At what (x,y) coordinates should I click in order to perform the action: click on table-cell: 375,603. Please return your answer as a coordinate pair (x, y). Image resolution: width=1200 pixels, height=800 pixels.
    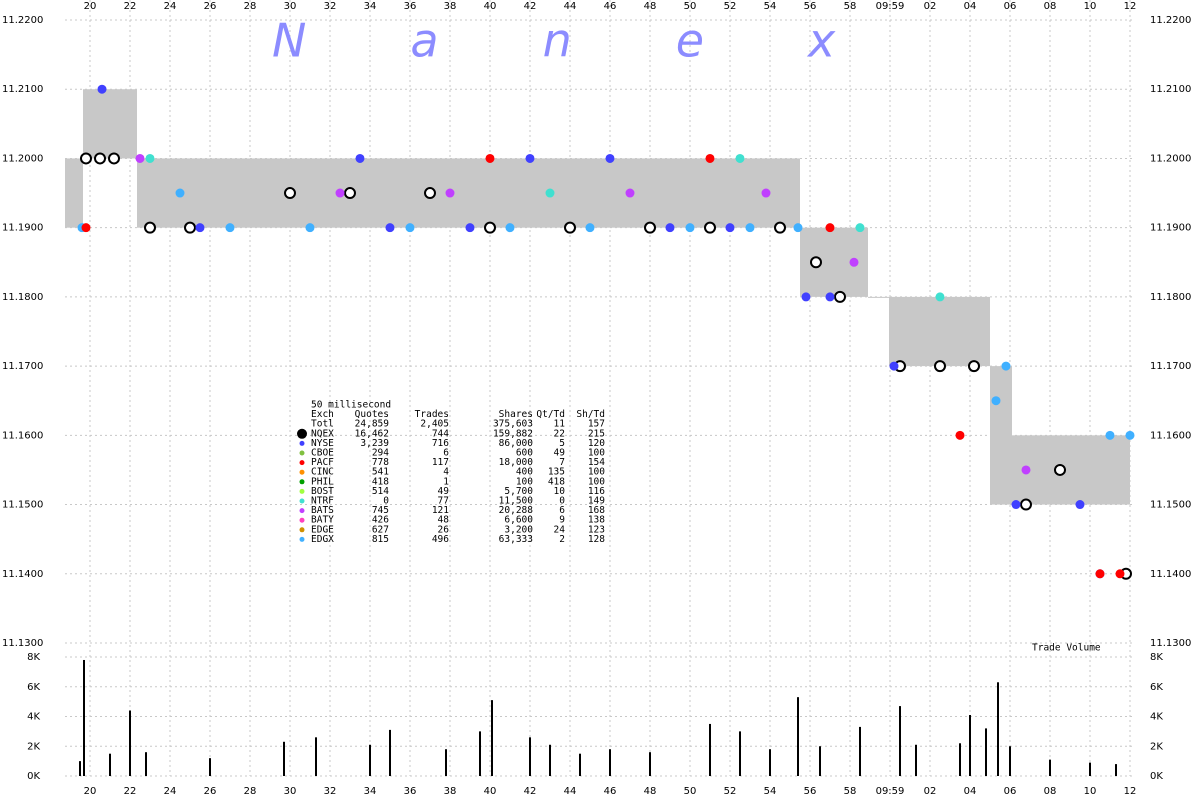
    Looking at the image, I should click on (513, 424).